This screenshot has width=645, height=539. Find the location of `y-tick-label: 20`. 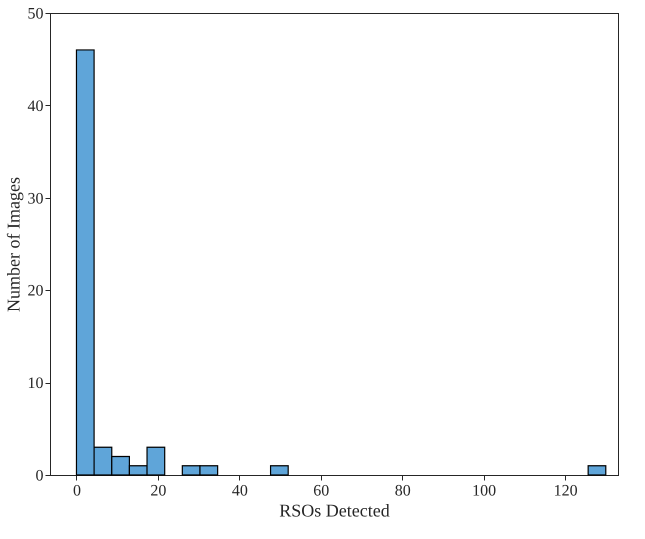

y-tick-label: 20 is located at coordinates (36, 291).